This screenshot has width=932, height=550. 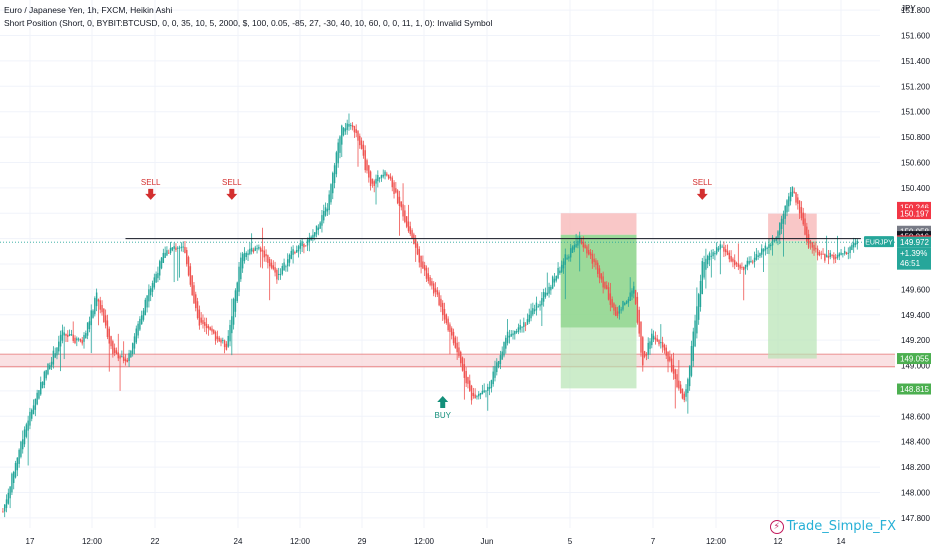 I want to click on x-tick-label: 12:00, so click(x=424, y=541).